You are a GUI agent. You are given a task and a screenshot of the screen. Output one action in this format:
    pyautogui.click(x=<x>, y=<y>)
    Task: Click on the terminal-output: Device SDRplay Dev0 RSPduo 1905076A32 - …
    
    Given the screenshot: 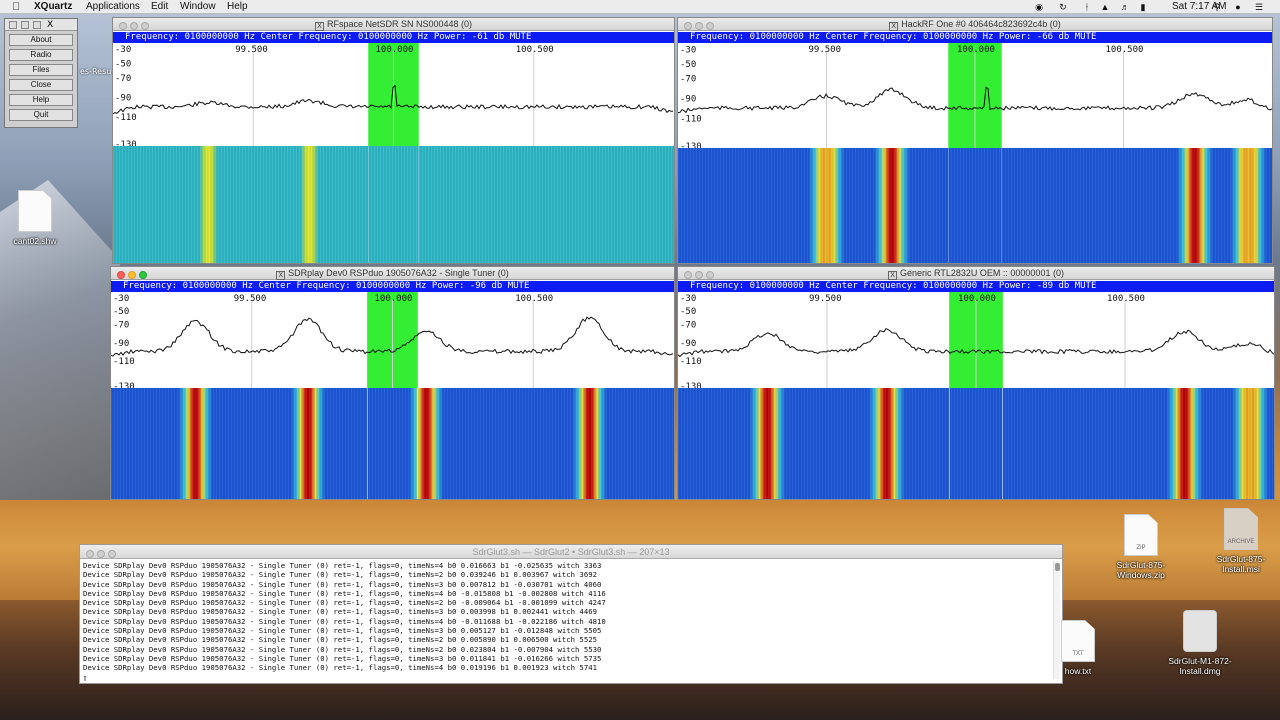 What is the action you would take?
    pyautogui.click(x=571, y=621)
    